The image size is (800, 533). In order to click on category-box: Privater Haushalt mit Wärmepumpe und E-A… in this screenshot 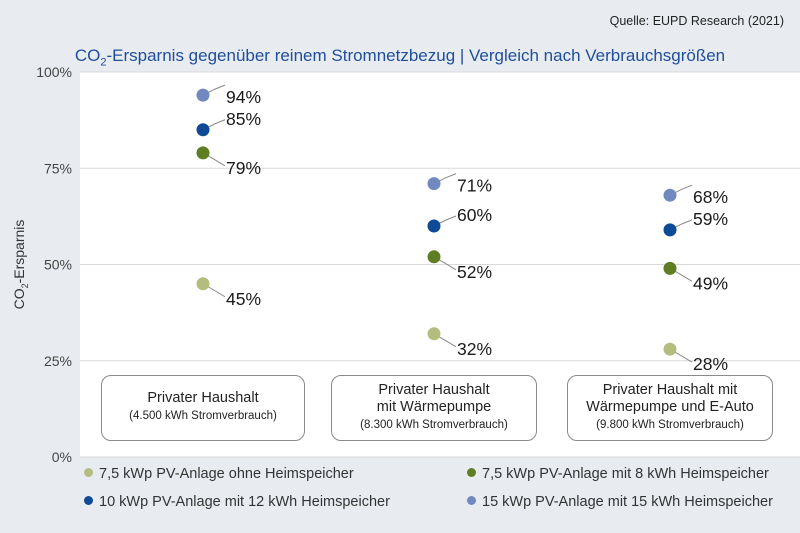, I will do `click(670, 408)`.